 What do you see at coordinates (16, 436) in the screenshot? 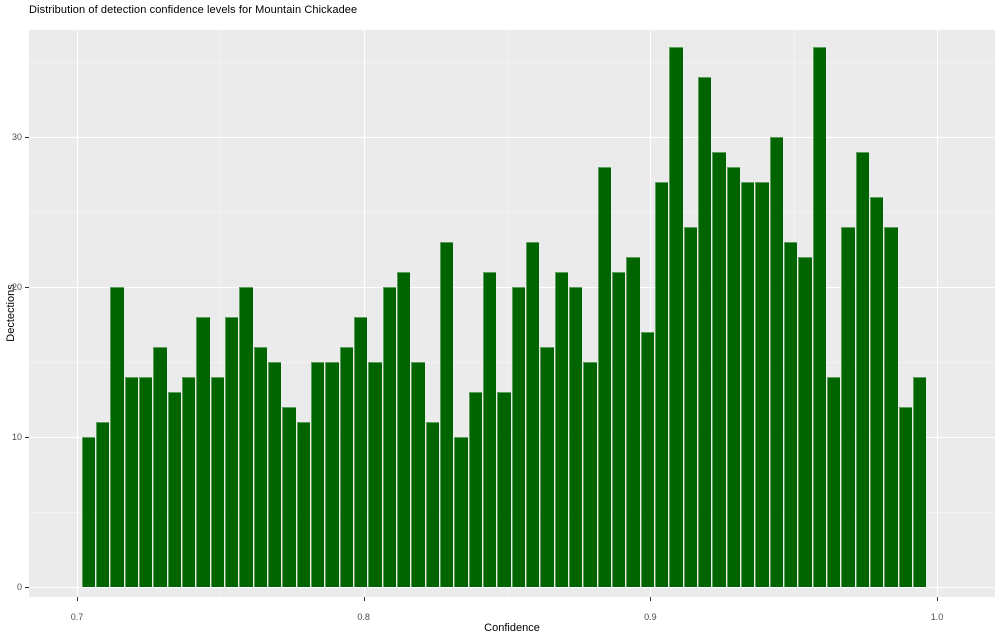
I see `y-axis-tick-label: 10` at bounding box center [16, 436].